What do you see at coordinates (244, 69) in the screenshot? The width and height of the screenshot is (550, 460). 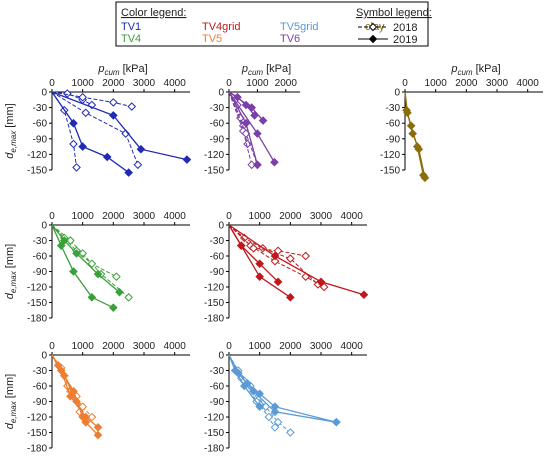 I see `x-axis-title-main: p` at bounding box center [244, 69].